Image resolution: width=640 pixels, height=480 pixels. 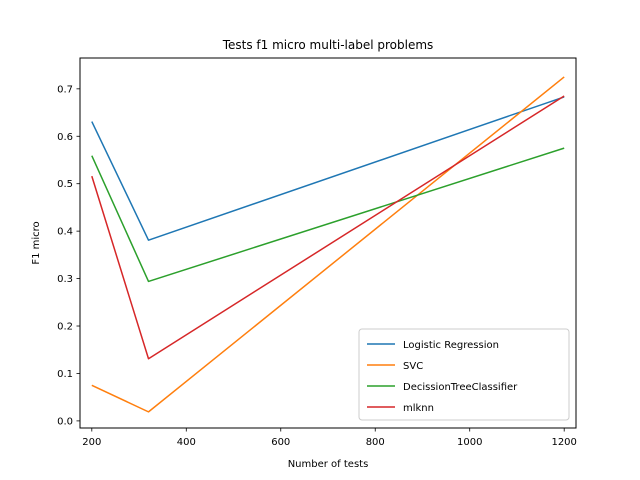 I want to click on y-tick-label: 0.2, so click(x=65, y=327).